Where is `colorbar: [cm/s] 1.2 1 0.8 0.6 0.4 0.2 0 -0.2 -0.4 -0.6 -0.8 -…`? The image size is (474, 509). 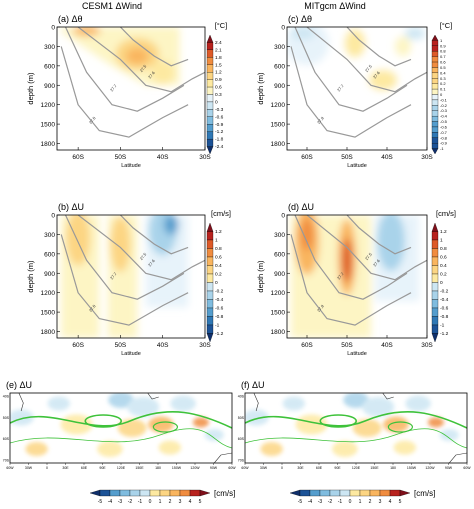 colorbar: [cm/s] 1.2 1 0.8 0.6 0.4 0.2 0 -0.2 -0.4 -0.6 -0.8 -… is located at coordinates (218, 276).